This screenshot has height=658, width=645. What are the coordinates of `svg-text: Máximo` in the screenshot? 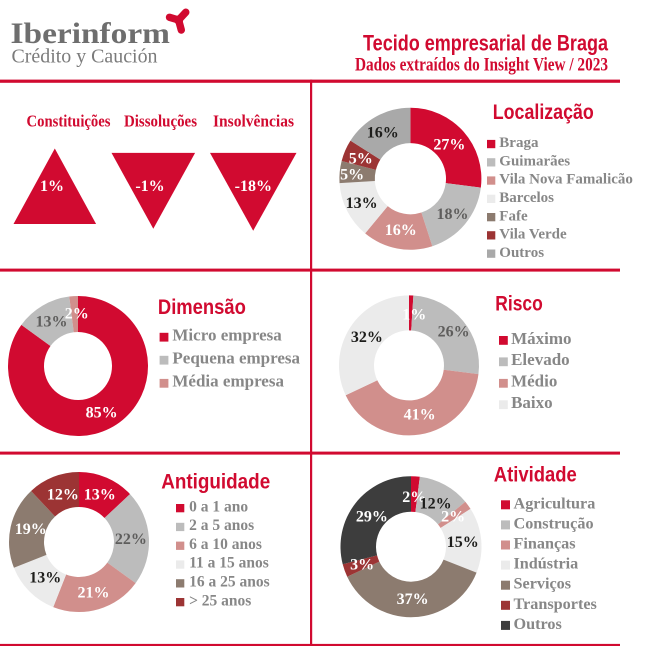 It's located at (541, 338).